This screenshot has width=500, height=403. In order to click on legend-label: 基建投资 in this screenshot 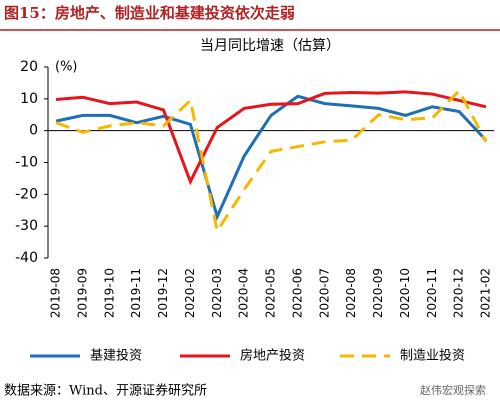, I will do `click(116, 356)`.